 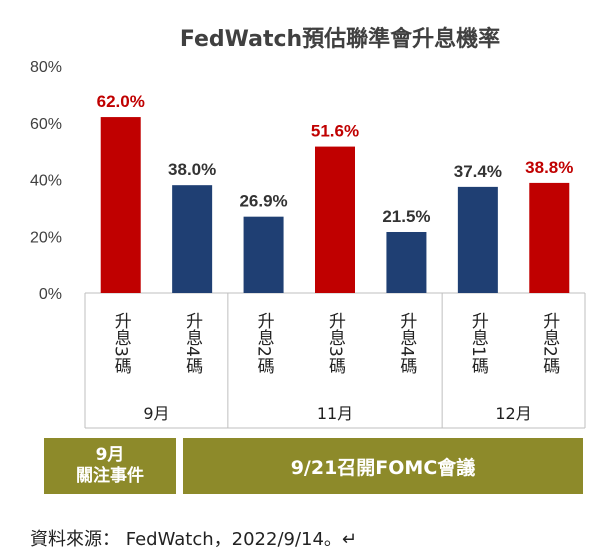 What do you see at coordinates (263, 201) in the screenshot?
I see `data-label: 26.9%` at bounding box center [263, 201].